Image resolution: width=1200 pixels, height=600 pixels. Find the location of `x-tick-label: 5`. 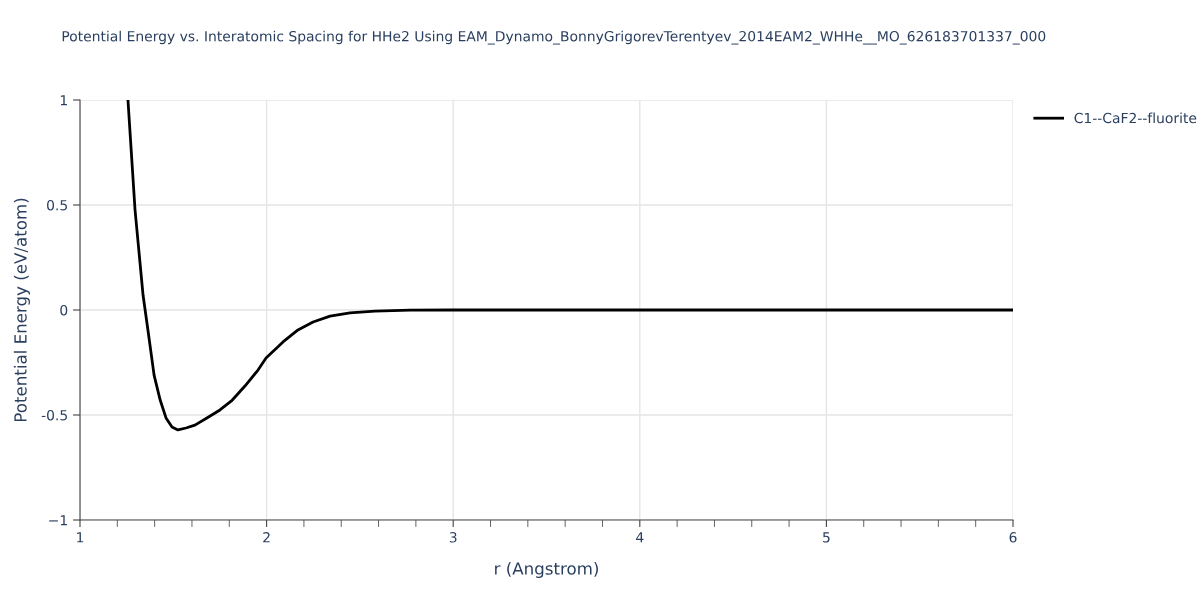

x-tick-label: 5 is located at coordinates (826, 537).